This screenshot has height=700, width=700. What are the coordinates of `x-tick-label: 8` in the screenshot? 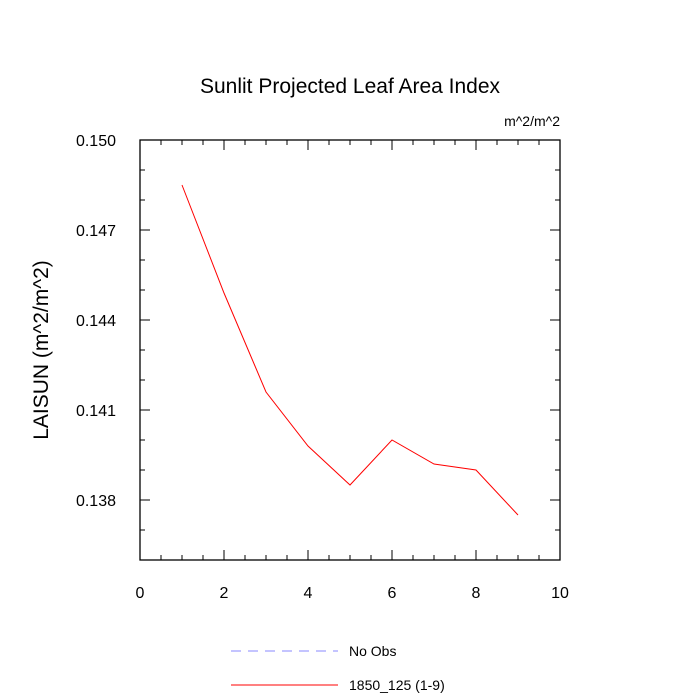 It's located at (476, 593).